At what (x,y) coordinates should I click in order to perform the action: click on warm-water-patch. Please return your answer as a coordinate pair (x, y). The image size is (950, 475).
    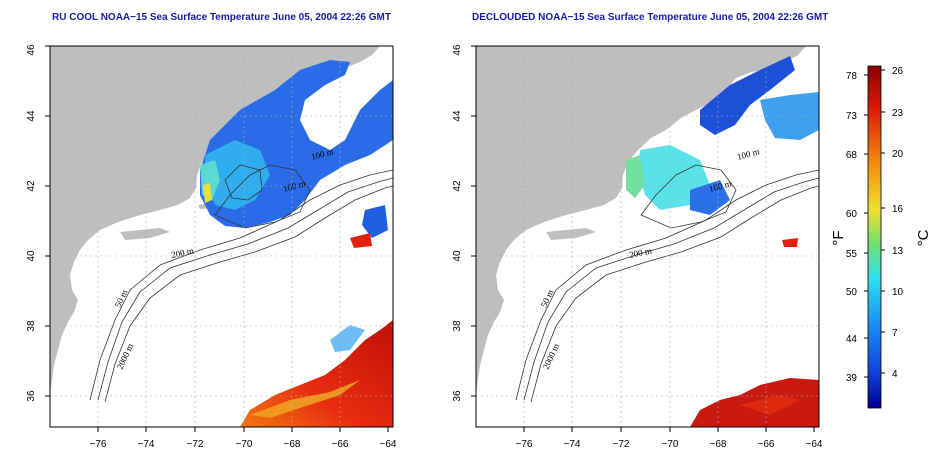
    Looking at the image, I should click on (316, 373).